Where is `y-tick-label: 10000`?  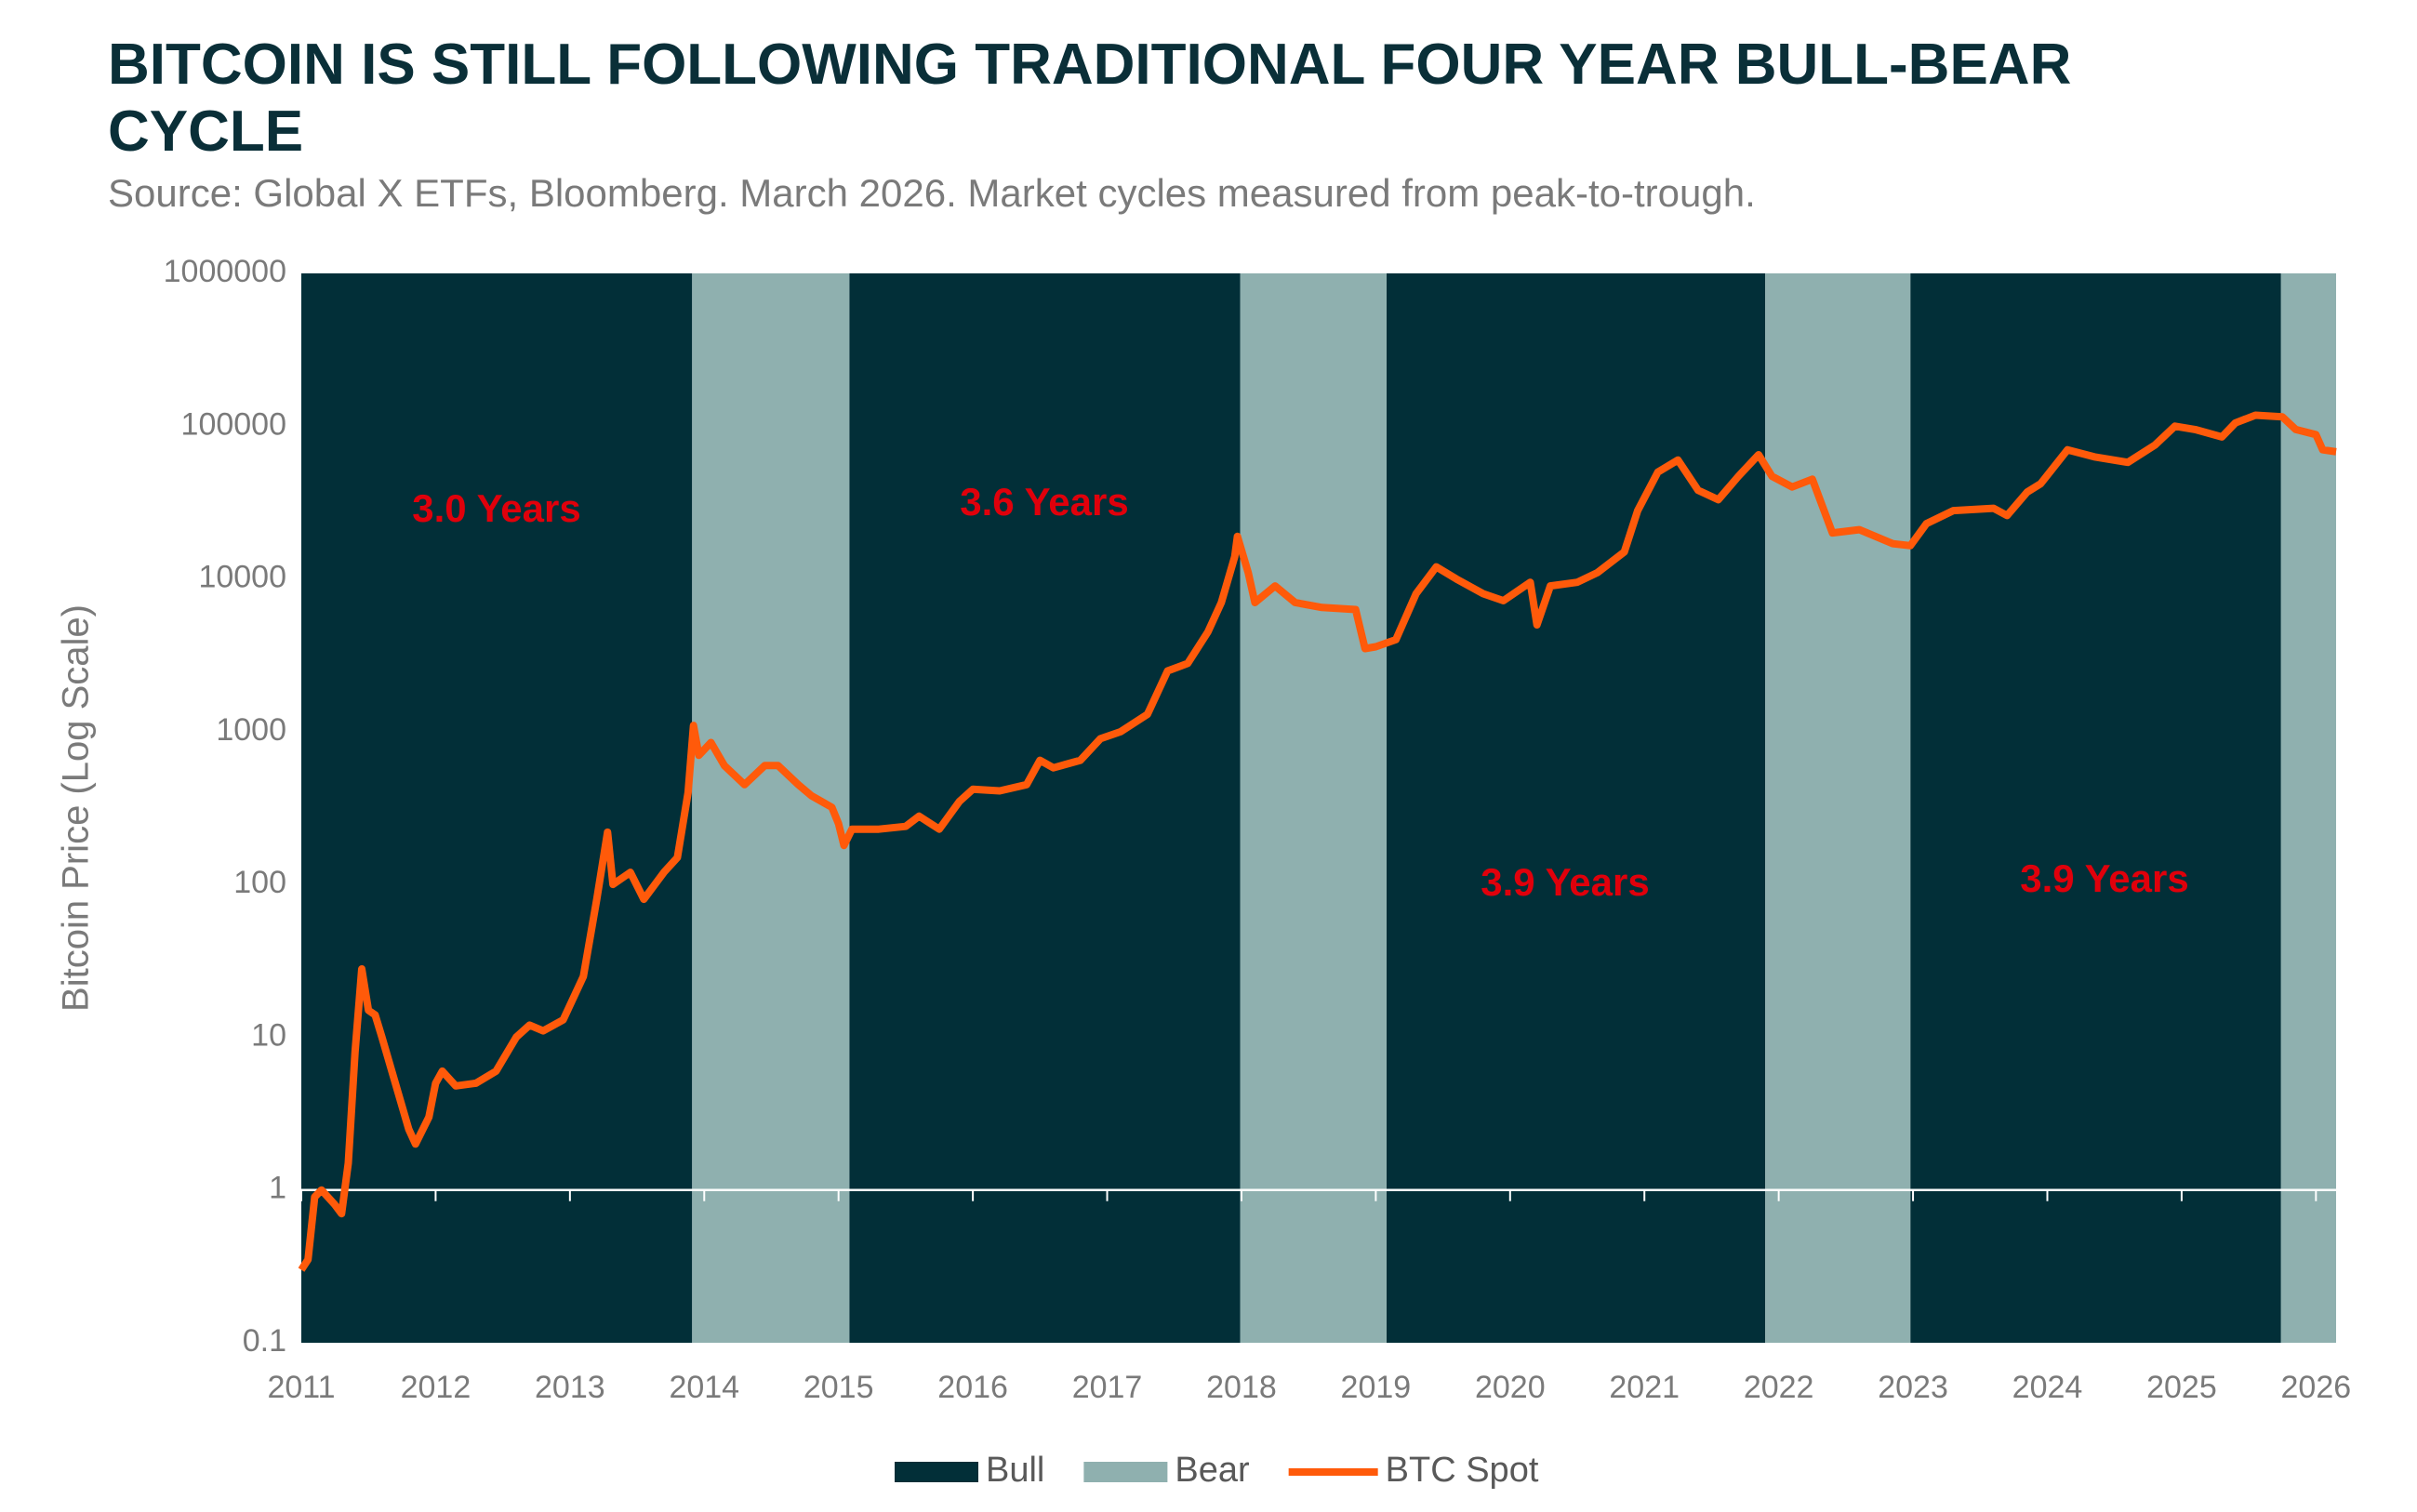
y-tick-label: 10000 is located at coordinates (242, 577).